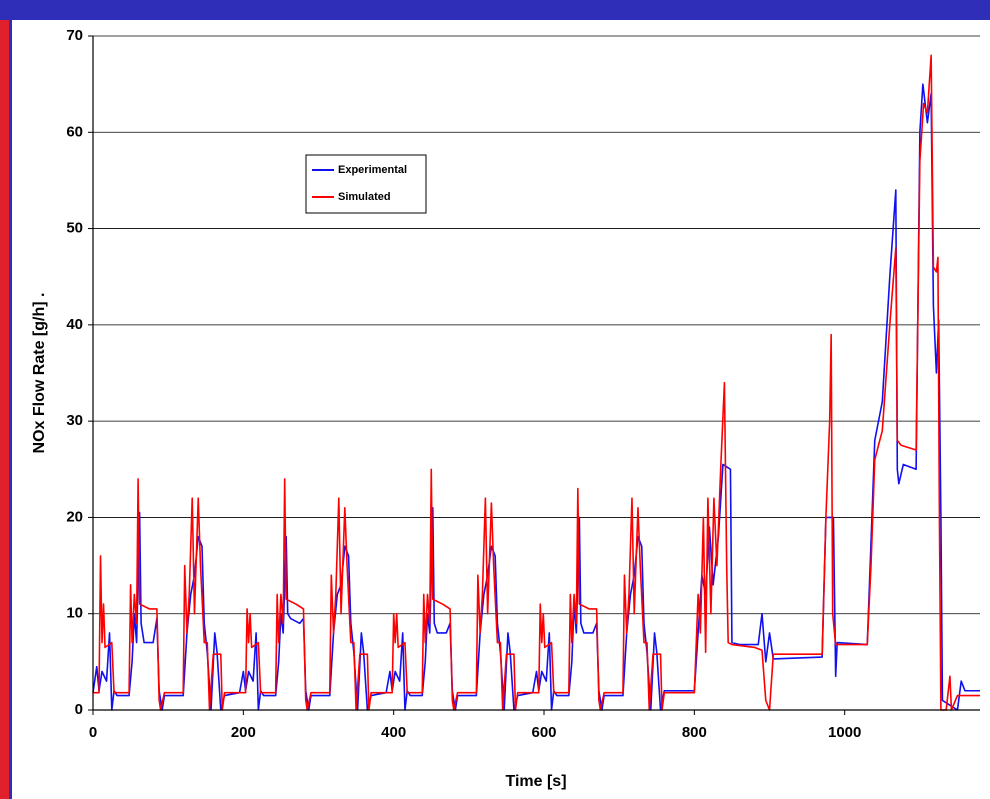 Image resolution: width=990 pixels, height=799 pixels. What do you see at coordinates (74, 516) in the screenshot?
I see `y-tick-label: 20` at bounding box center [74, 516].